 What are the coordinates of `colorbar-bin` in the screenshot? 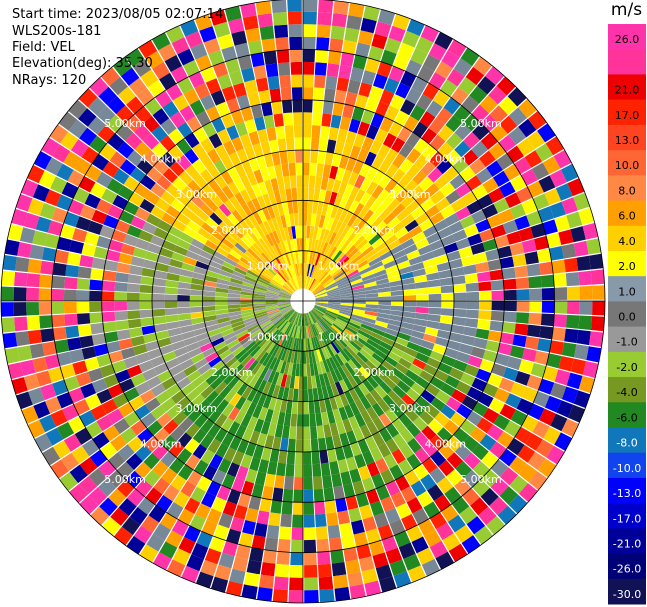 It's located at (627, 339).